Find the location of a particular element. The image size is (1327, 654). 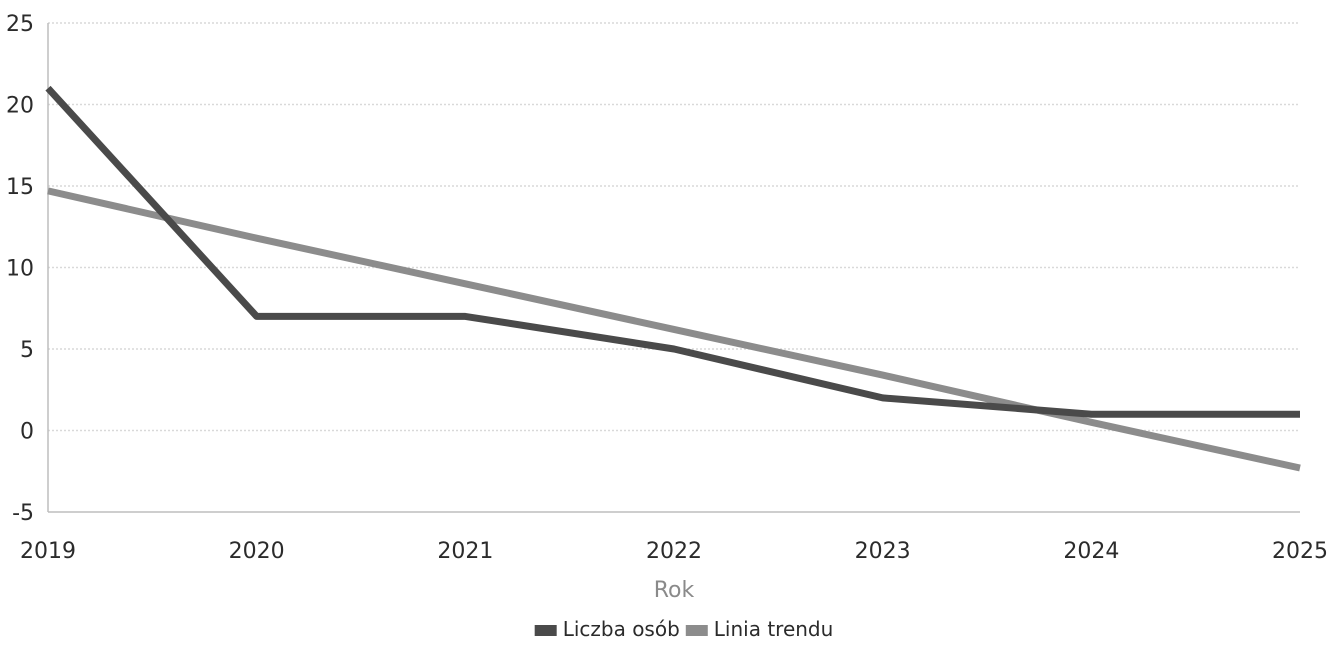

legend-label: Linia trendu is located at coordinates (774, 629).